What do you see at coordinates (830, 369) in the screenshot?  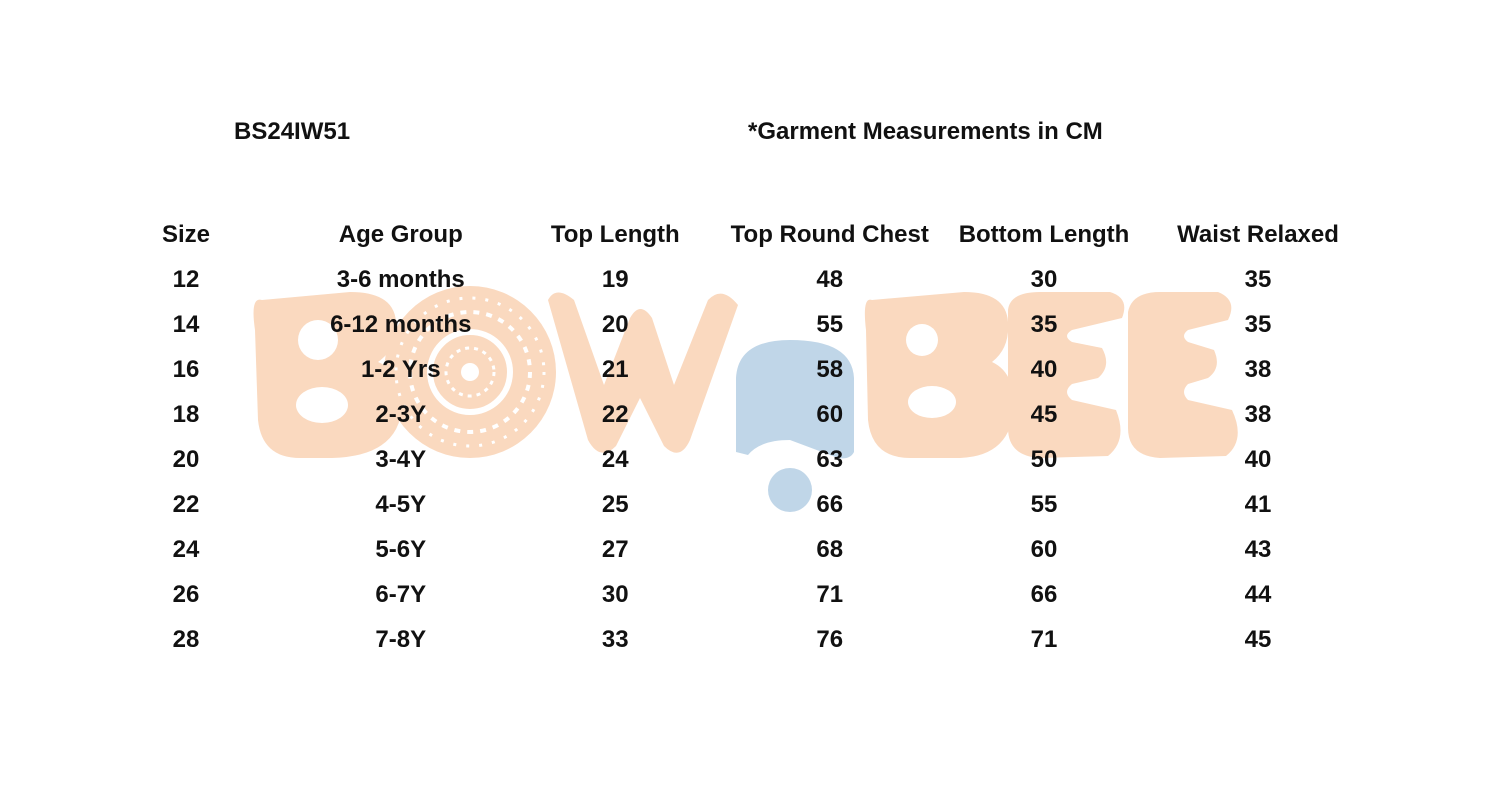 I see `cell-top-round-chest: 58` at bounding box center [830, 369].